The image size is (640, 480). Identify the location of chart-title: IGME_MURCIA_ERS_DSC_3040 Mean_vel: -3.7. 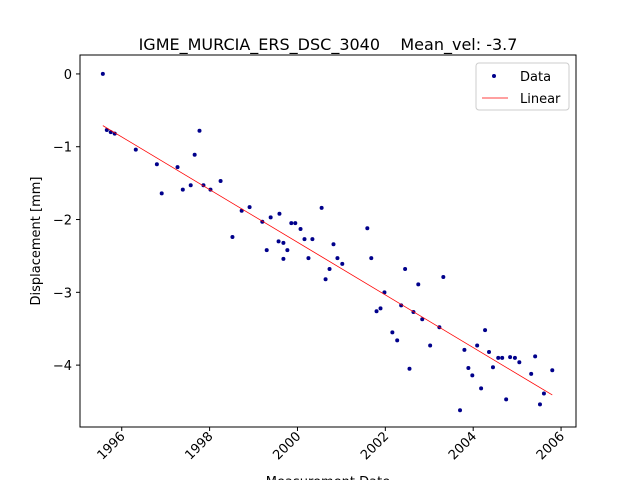
(328, 45).